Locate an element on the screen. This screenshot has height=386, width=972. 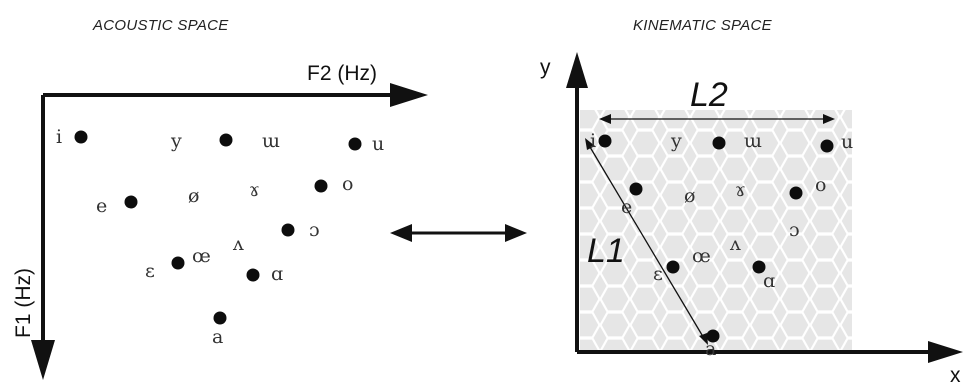
kinematic-vowel-label: ɛ is located at coordinates (658, 274).